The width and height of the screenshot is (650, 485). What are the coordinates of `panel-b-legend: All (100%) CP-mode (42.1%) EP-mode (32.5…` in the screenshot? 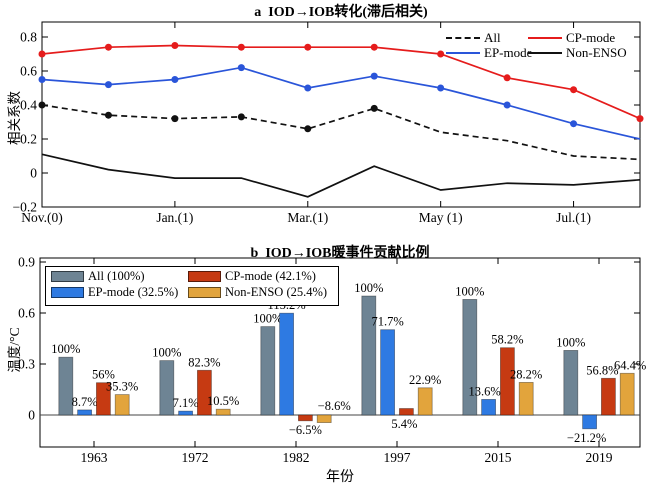 It's located at (192, 286).